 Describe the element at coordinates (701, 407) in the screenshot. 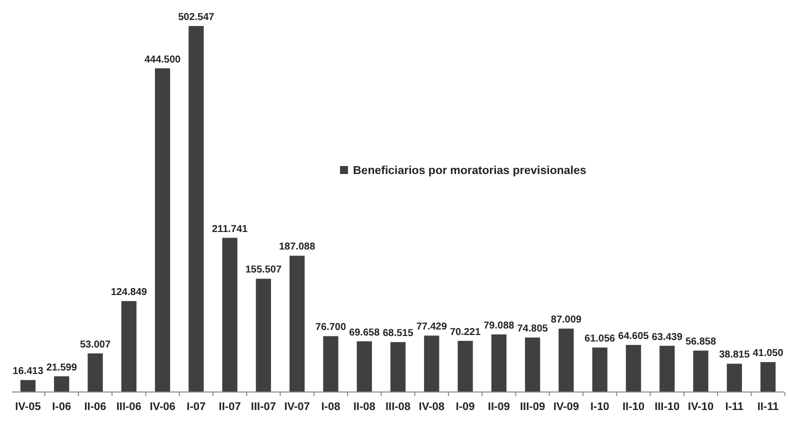

I see `x-tick-label: IV-10` at that location.